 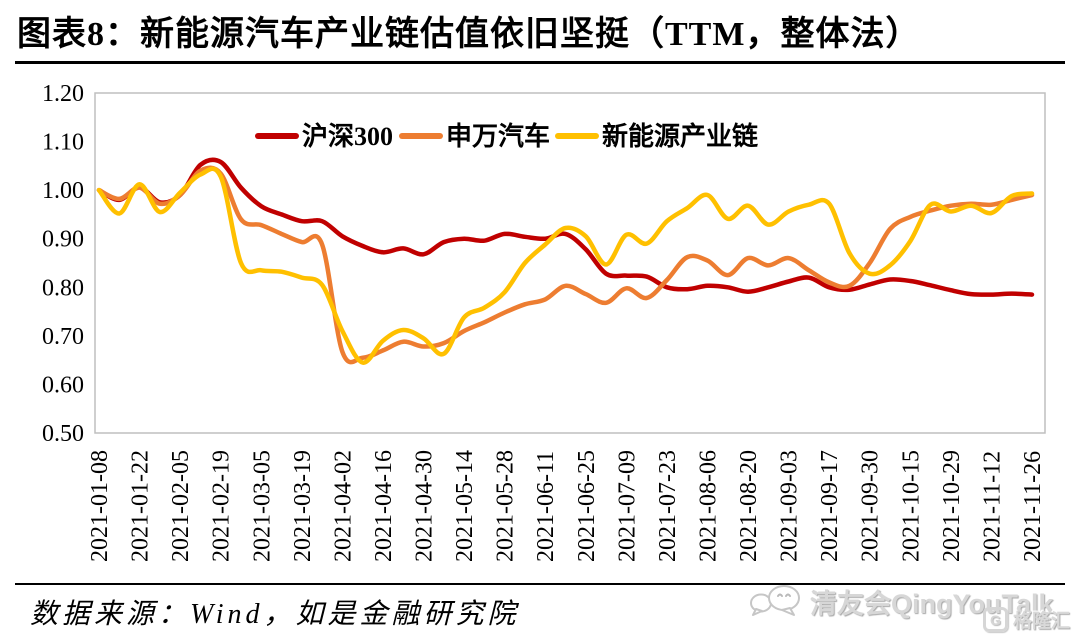 What do you see at coordinates (63, 337) in the screenshot?
I see `y-tick-label: 0.70` at bounding box center [63, 337].